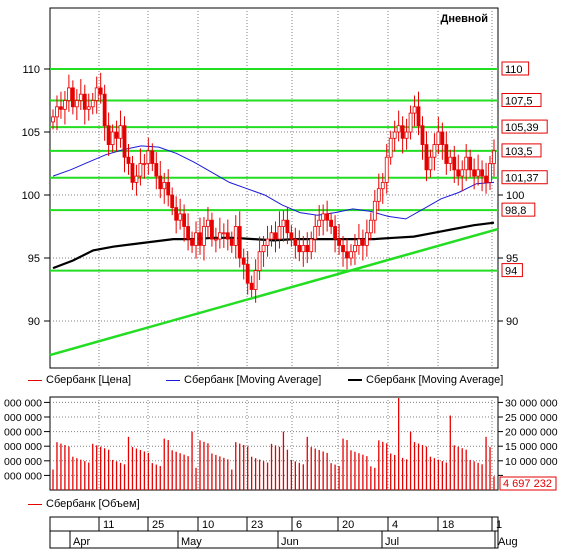 Image resolution: width=562 pixels, height=549 pixels. I want to click on level-label-box: 110, so click(515, 68).